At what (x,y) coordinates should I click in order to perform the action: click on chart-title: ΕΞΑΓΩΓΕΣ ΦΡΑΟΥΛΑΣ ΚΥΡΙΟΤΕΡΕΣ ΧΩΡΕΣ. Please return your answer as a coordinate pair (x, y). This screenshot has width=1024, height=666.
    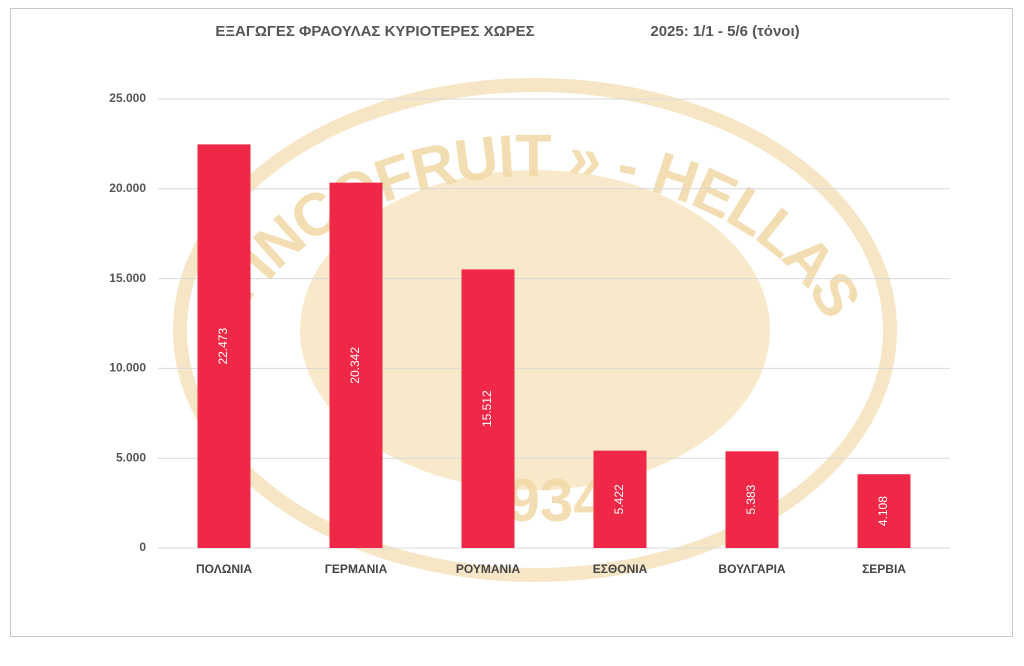
    Looking at the image, I should click on (374, 31).